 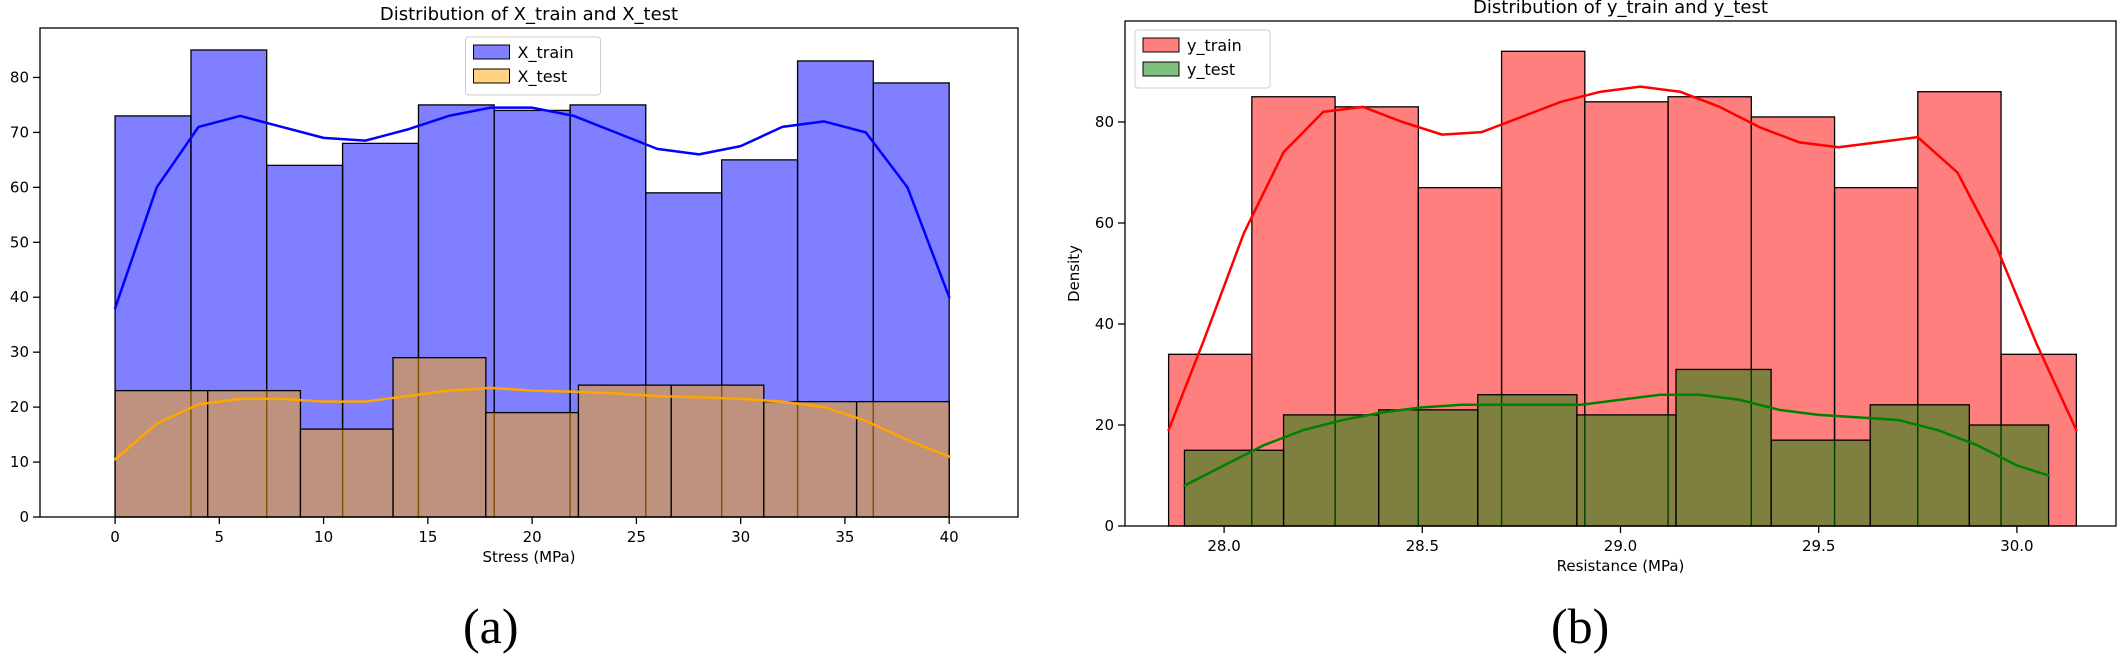 What do you see at coordinates (844, 537) in the screenshot?
I see `x-tick-label: 35` at bounding box center [844, 537].